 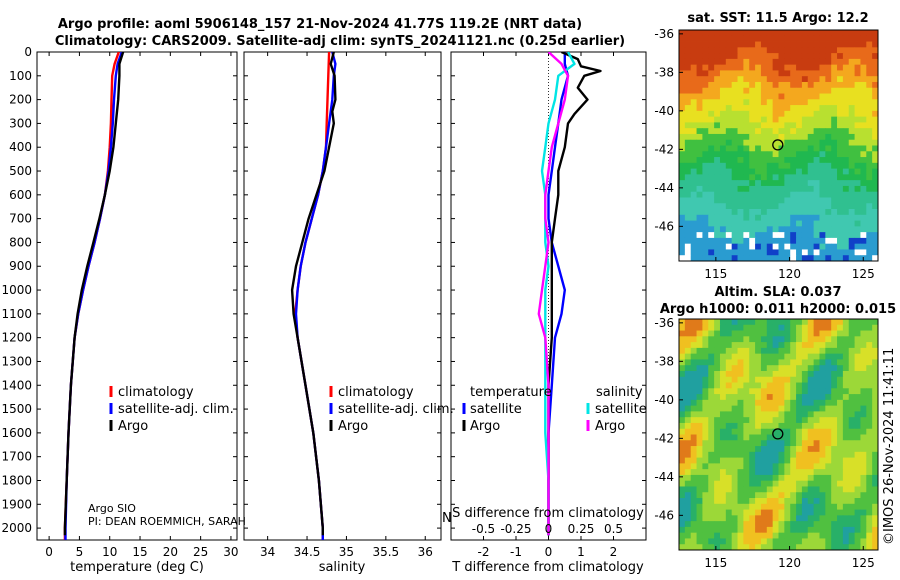 What do you see at coordinates (610, 426) in the screenshot?
I see `legend-label-s-argo: Argo` at bounding box center [610, 426].